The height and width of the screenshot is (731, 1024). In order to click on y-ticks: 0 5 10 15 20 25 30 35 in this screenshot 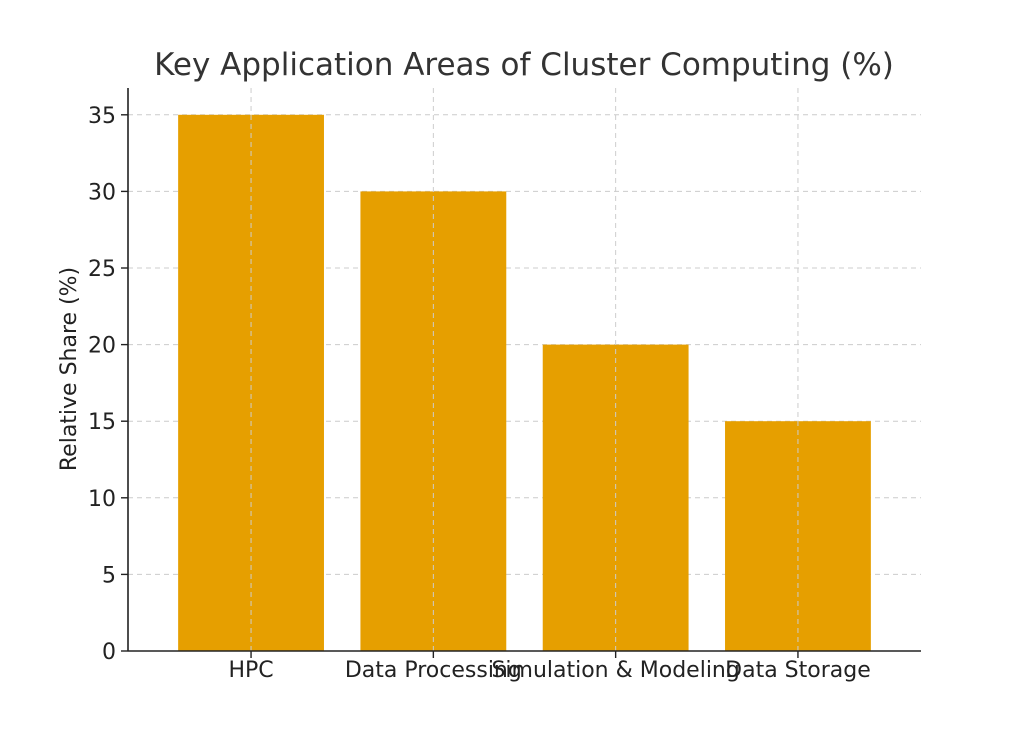, I will do `click(108, 384)`.